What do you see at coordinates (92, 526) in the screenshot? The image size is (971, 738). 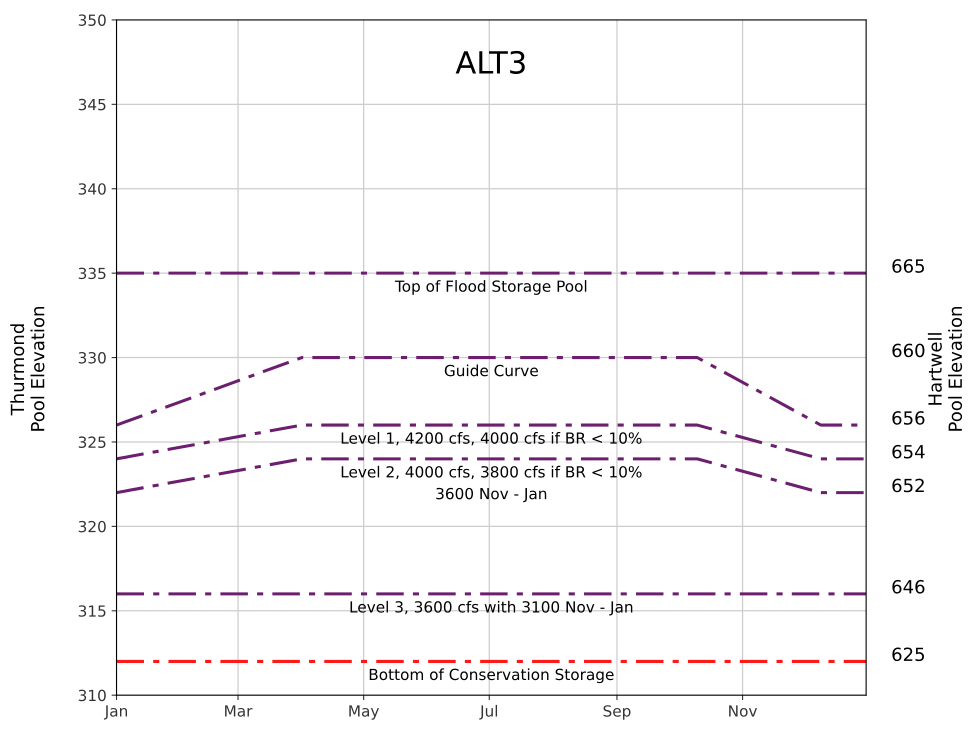 I see `y-tick-label: 320` at bounding box center [92, 526].